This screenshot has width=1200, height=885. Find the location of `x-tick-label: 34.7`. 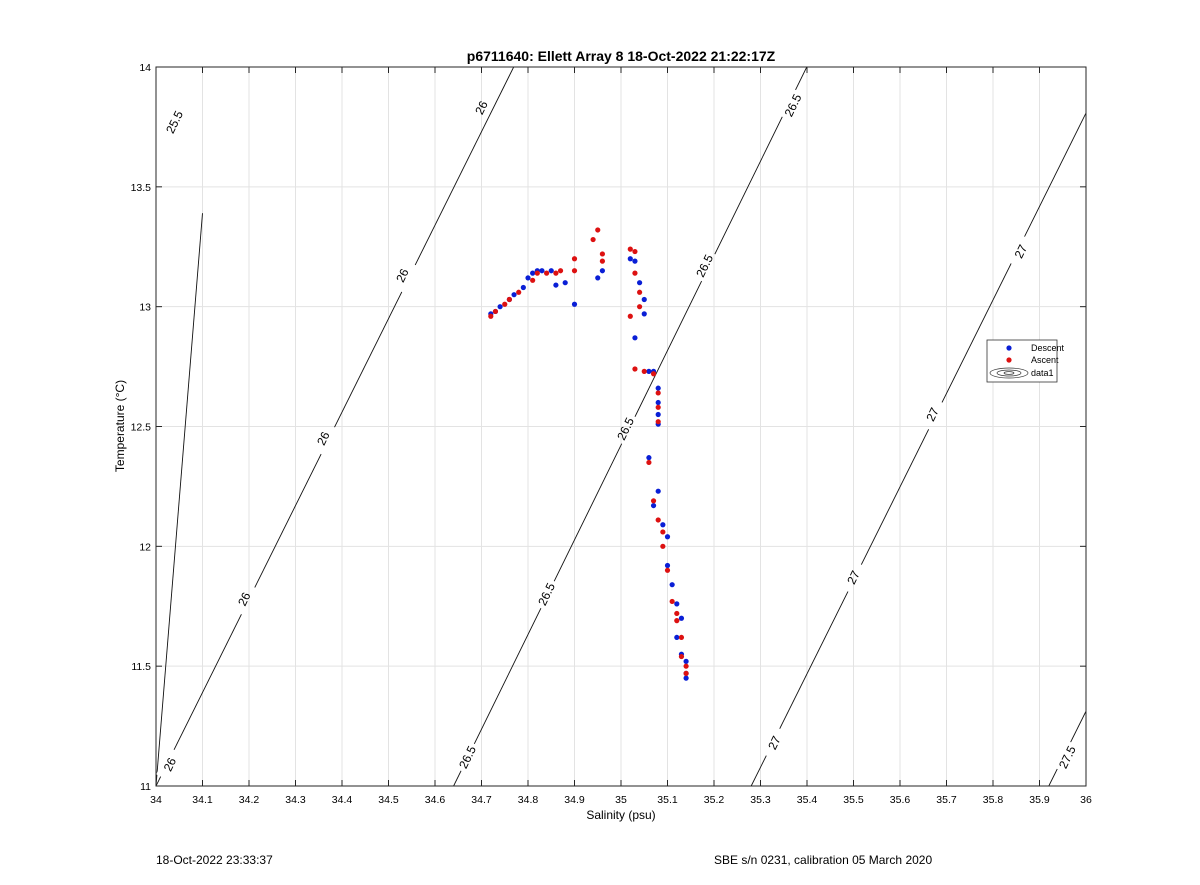

x-tick-label: 34.7 is located at coordinates (481, 800).